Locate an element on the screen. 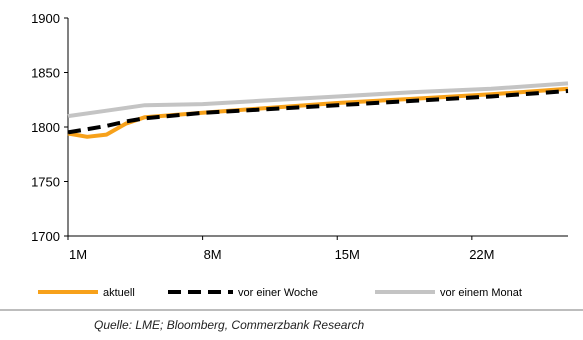 Image resolution: width=583 pixels, height=340 pixels. y-axis: 1700 1750 1800 1850 1900 is located at coordinates (50, 127).